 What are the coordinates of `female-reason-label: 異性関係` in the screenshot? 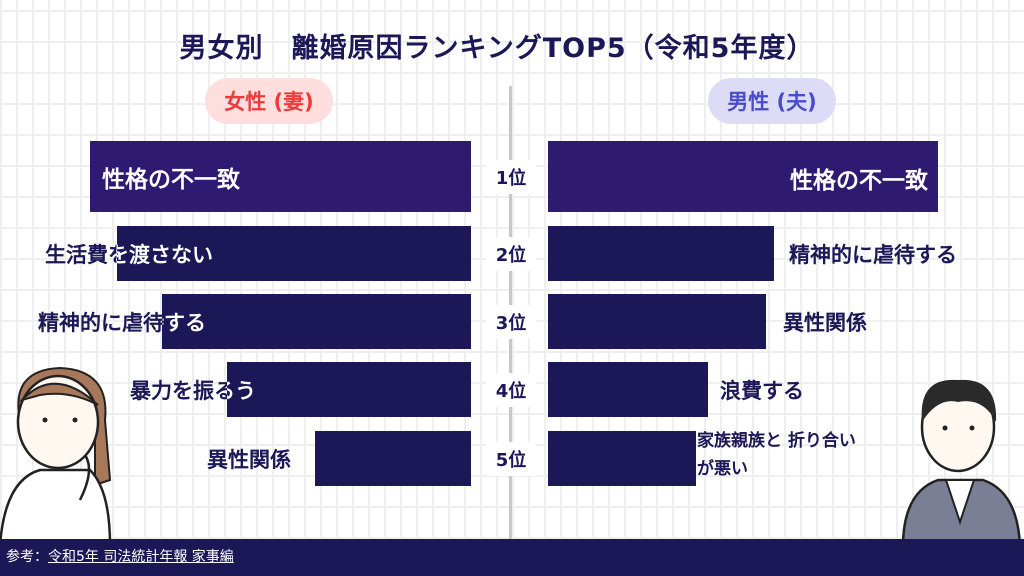 It's located at (235, 459).